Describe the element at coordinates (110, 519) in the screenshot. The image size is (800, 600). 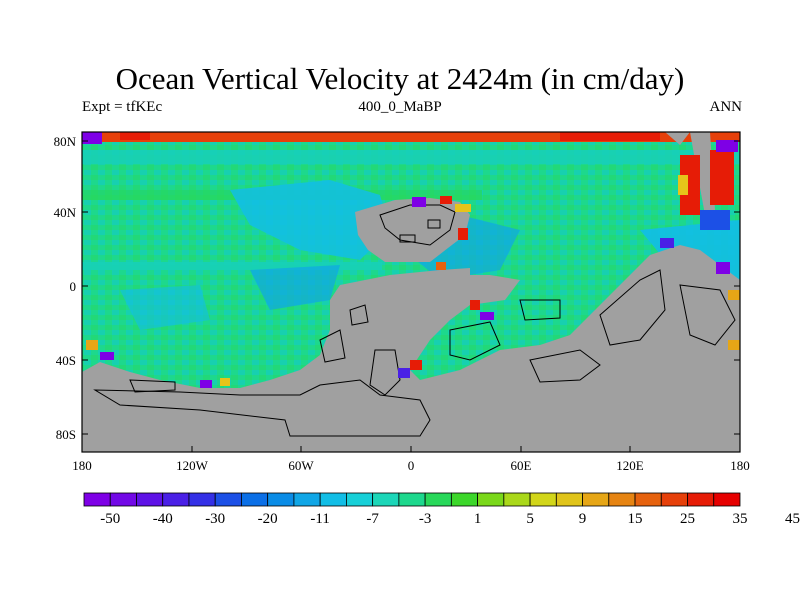
I see `colorbar-label: -50` at that location.